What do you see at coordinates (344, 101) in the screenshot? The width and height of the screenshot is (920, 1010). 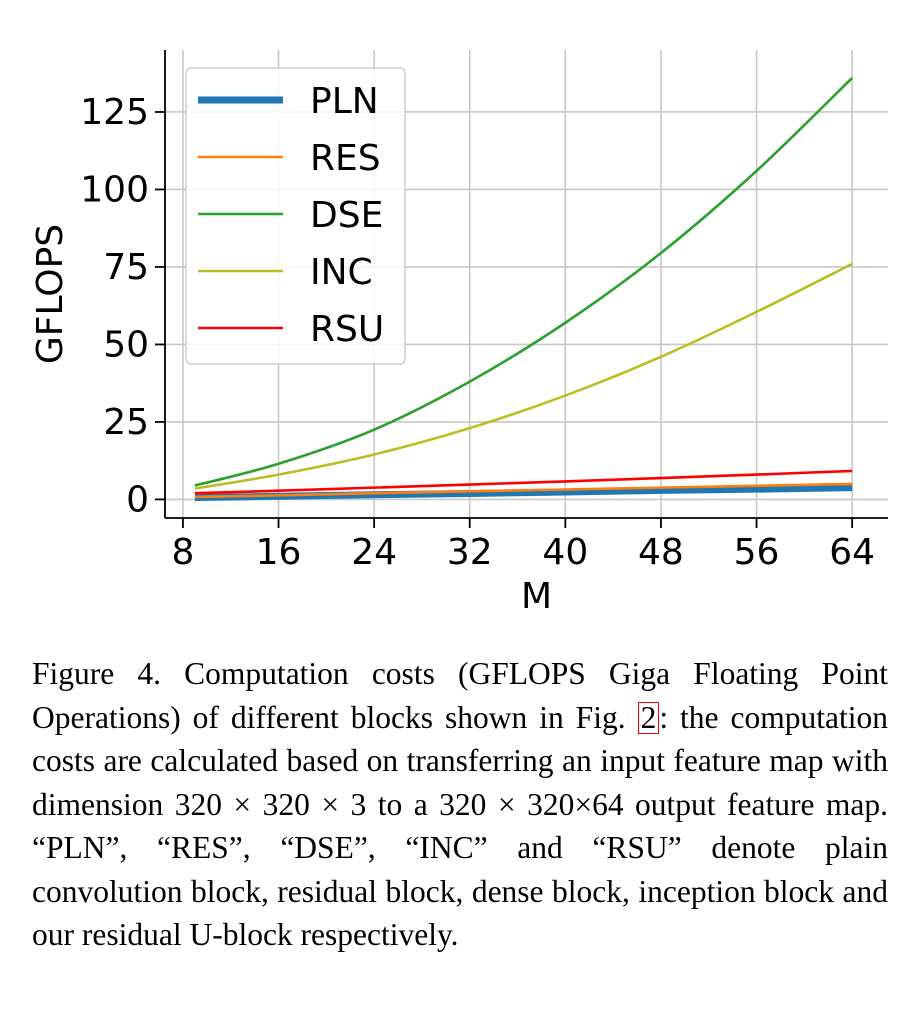 I see `legend-label-pln: PLN` at bounding box center [344, 101].